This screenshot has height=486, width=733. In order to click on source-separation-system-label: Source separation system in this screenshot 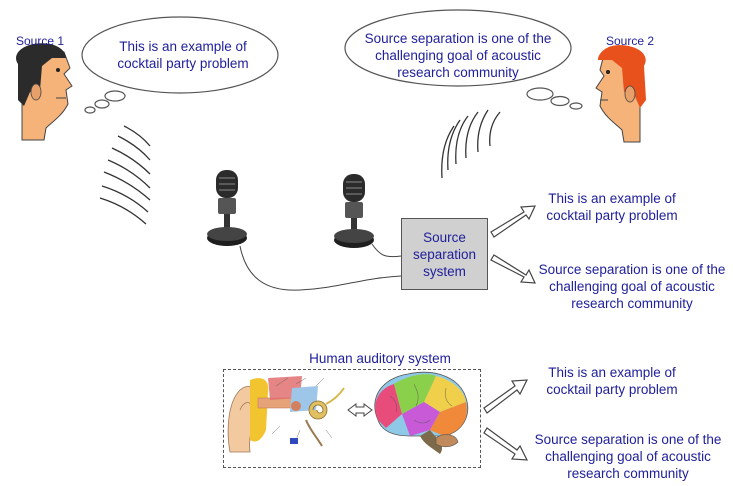, I will do `click(444, 254)`.